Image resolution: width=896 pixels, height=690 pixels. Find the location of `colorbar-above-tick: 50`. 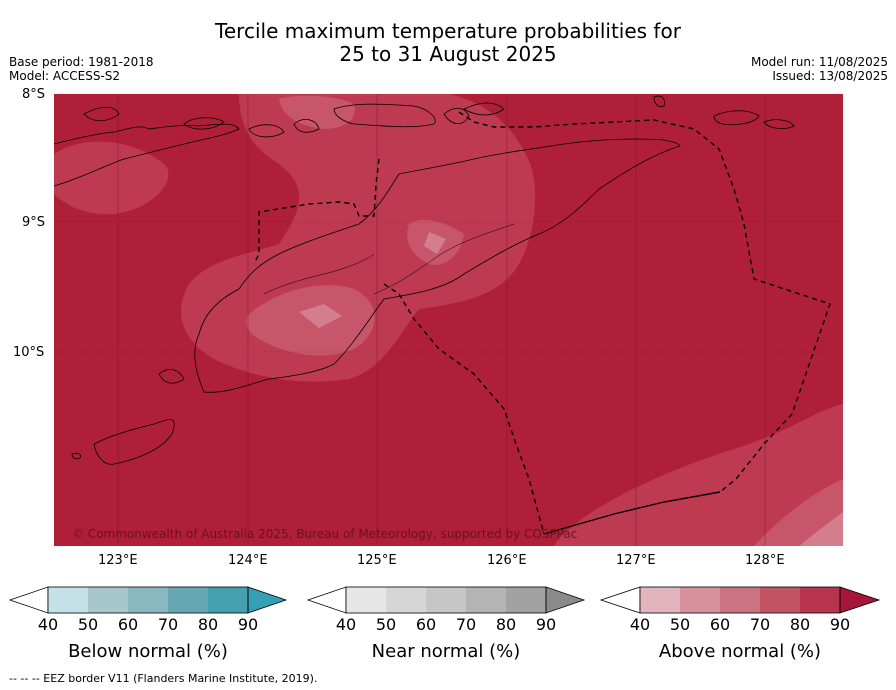

colorbar-above-tick: 50 is located at coordinates (680, 624).